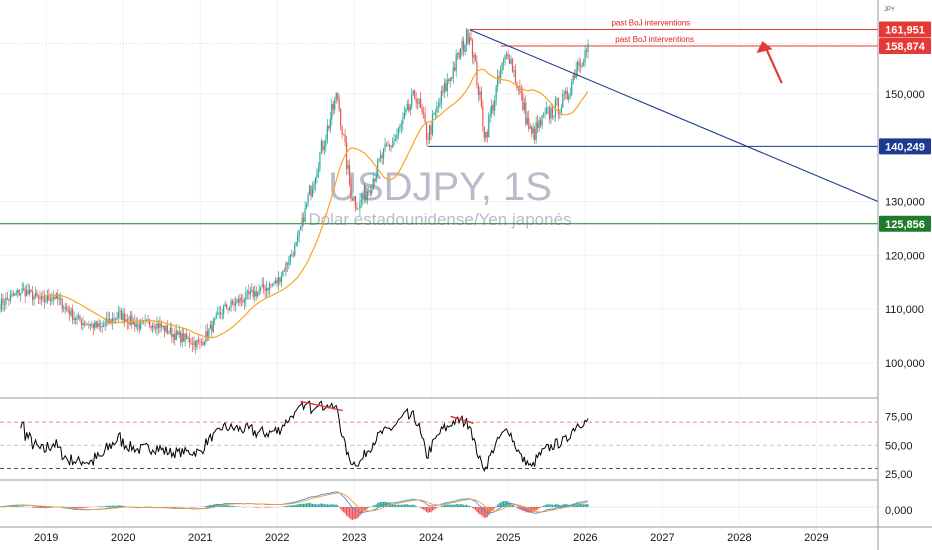 This screenshot has width=932, height=550. What do you see at coordinates (304, 436) in the screenshot?
I see `rsi-line` at bounding box center [304, 436].